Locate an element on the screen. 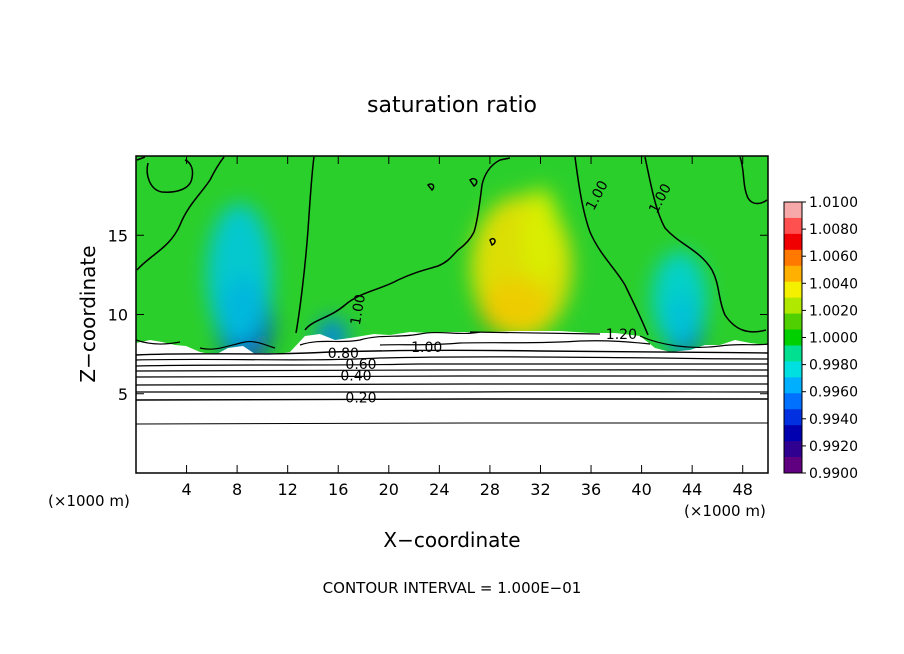  colorbar-label-8: 0.9940 is located at coordinates (833, 420).